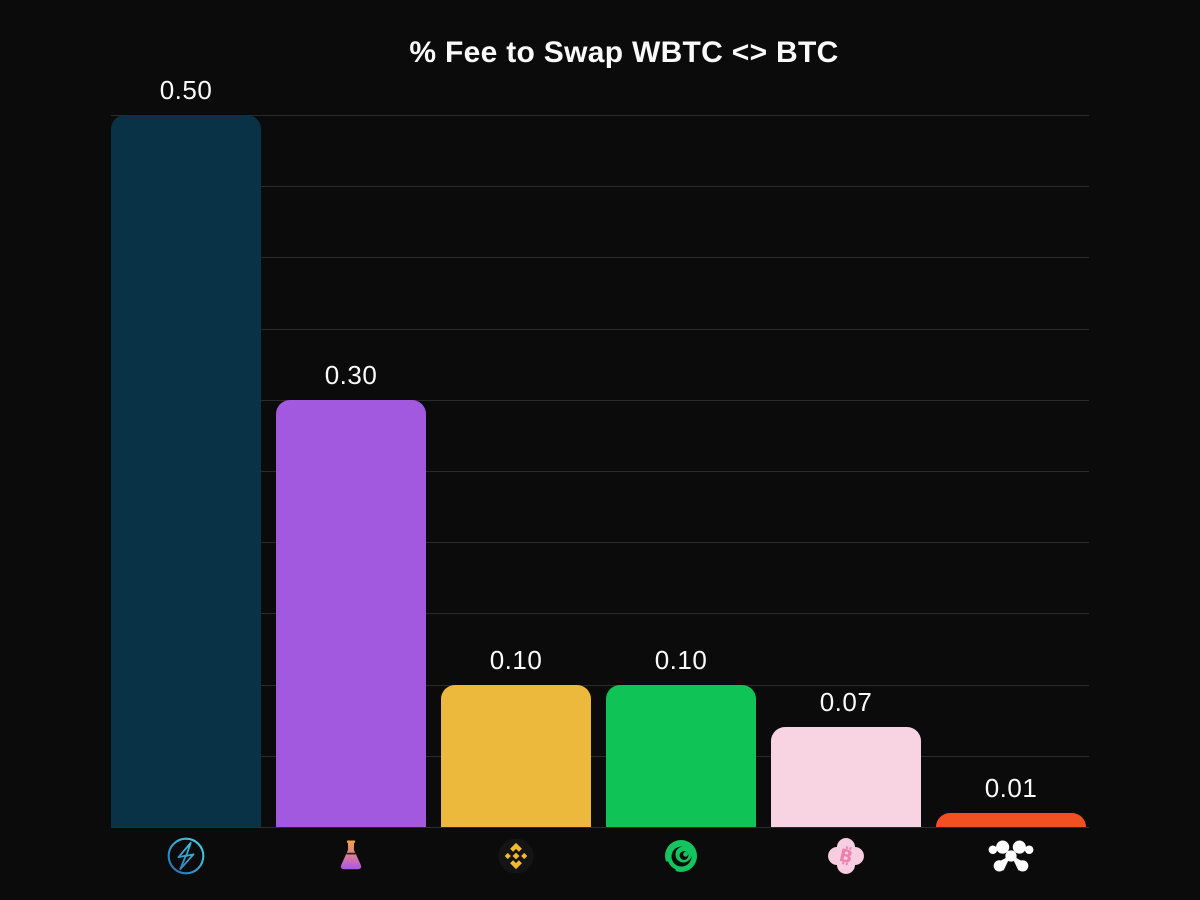  Describe the element at coordinates (681, 856) in the screenshot. I see `green-vortex-icon` at that location.